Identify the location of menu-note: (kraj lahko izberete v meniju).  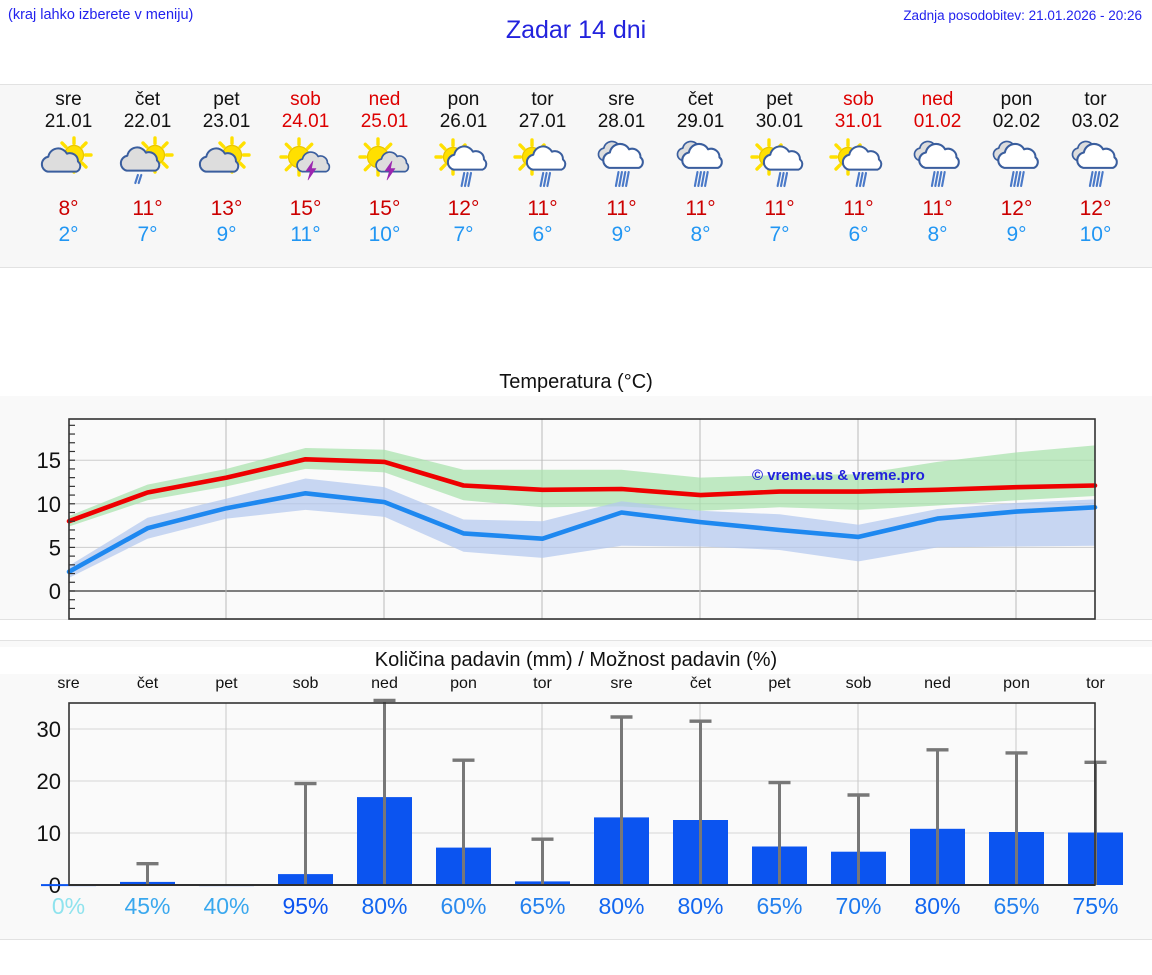
(101, 15).